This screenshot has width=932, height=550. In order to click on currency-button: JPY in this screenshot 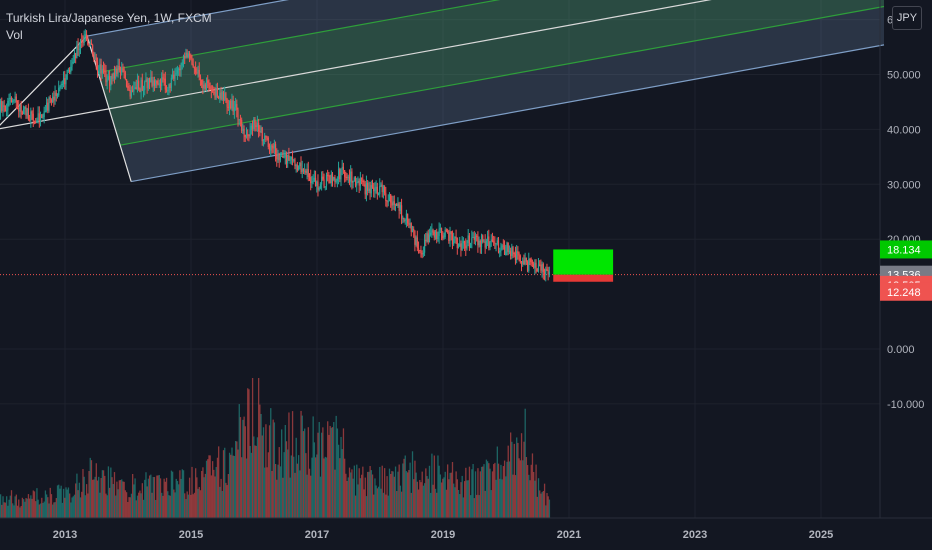, I will do `click(907, 18)`.